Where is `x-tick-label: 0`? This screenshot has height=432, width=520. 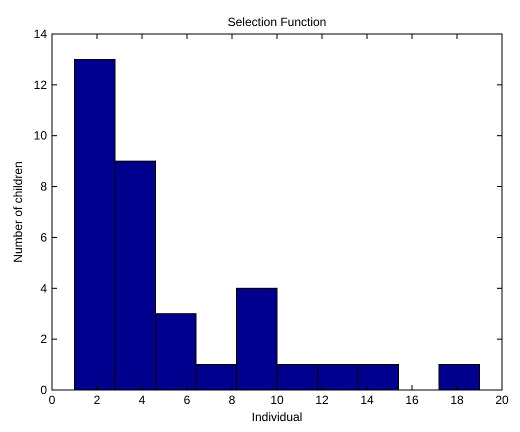 x-tick-label: 0 is located at coordinates (52, 400).